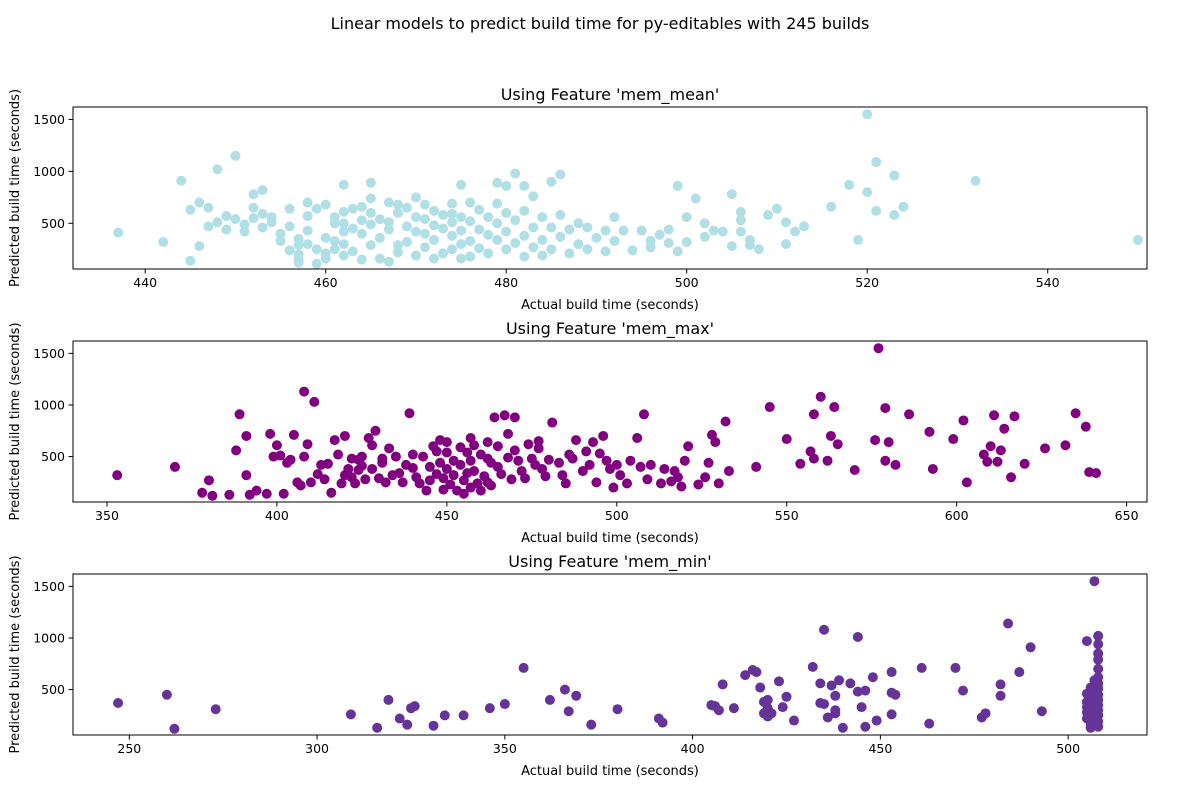 This screenshot has width=1200, height=800. What do you see at coordinates (867, 282) in the screenshot?
I see `x-tick-label: 520` at bounding box center [867, 282].